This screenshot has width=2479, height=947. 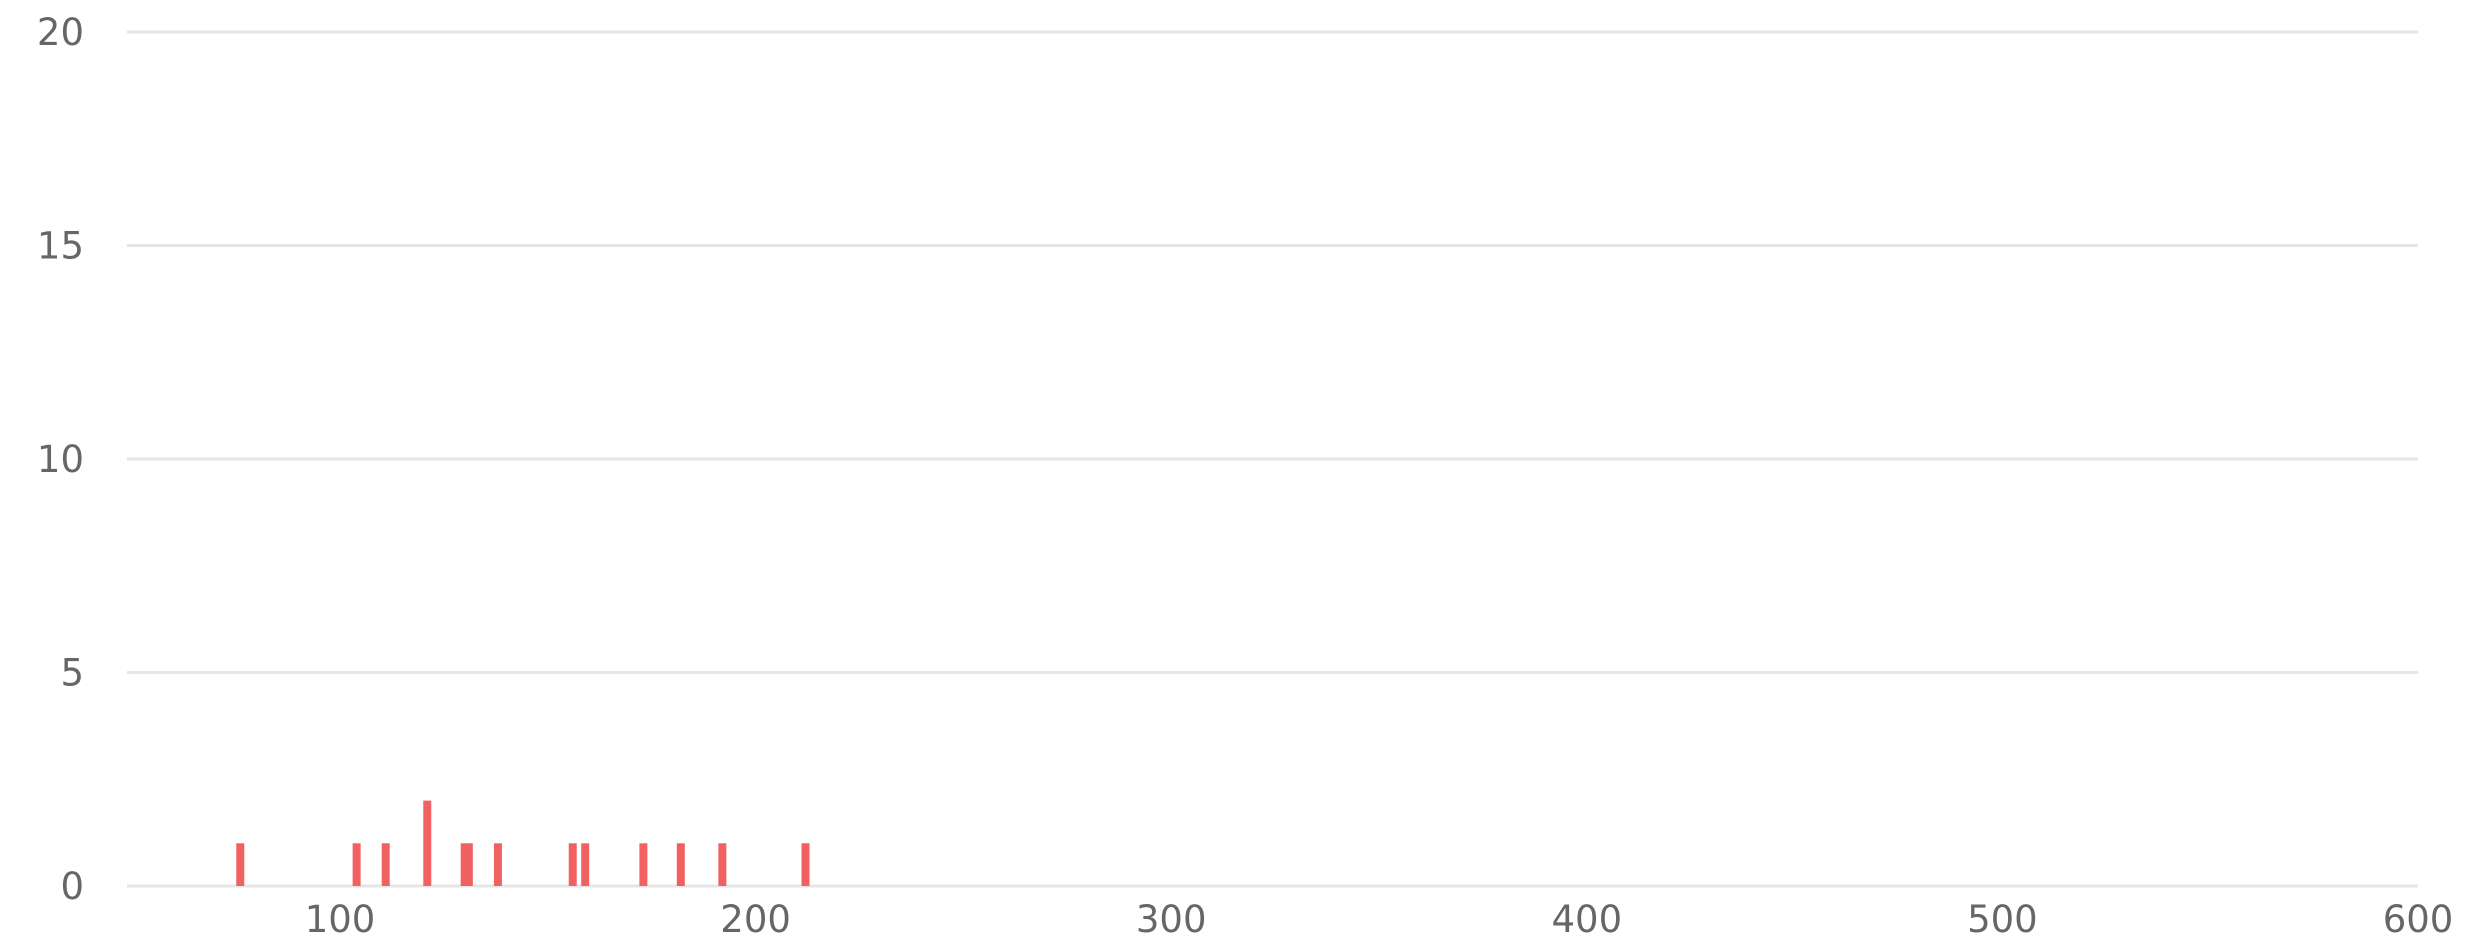 What do you see at coordinates (1586, 919) in the screenshot?
I see `x-tick-label: 400` at bounding box center [1586, 919].